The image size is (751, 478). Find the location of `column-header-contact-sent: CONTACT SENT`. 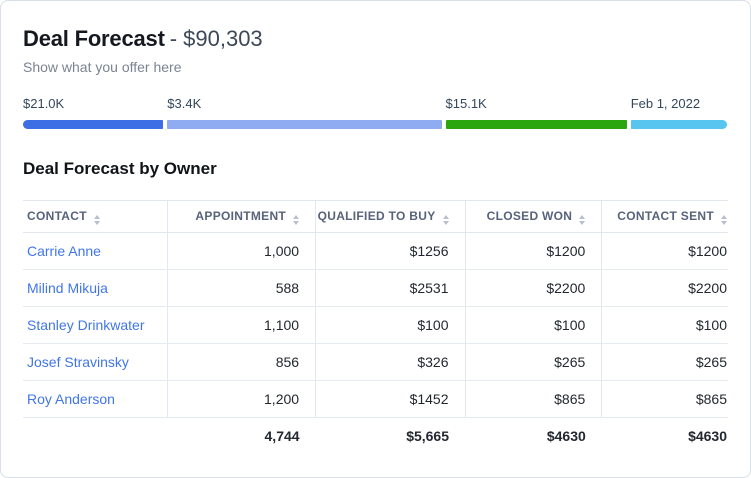

column-header-contact-sent: CONTACT SENT is located at coordinates (664, 216).